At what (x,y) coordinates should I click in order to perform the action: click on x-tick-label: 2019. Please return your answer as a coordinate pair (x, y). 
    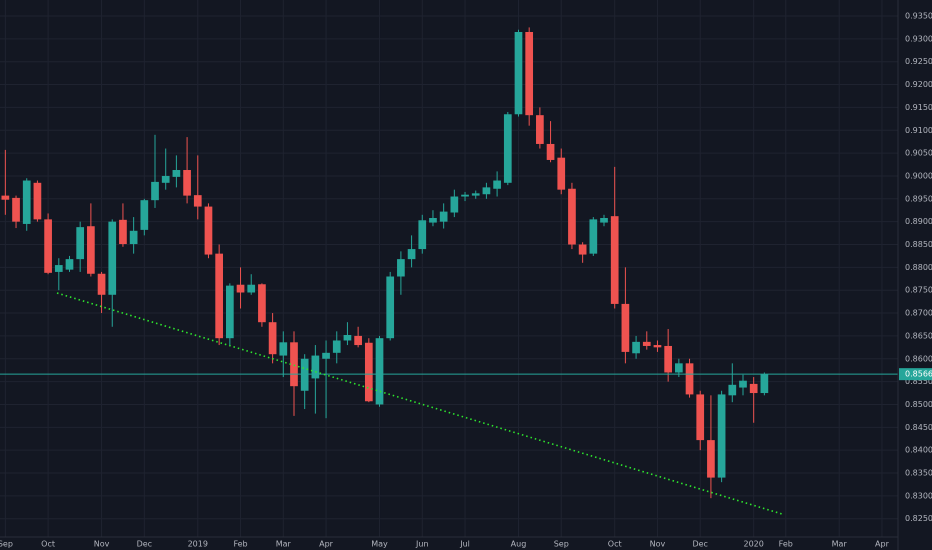
    Looking at the image, I should click on (198, 544).